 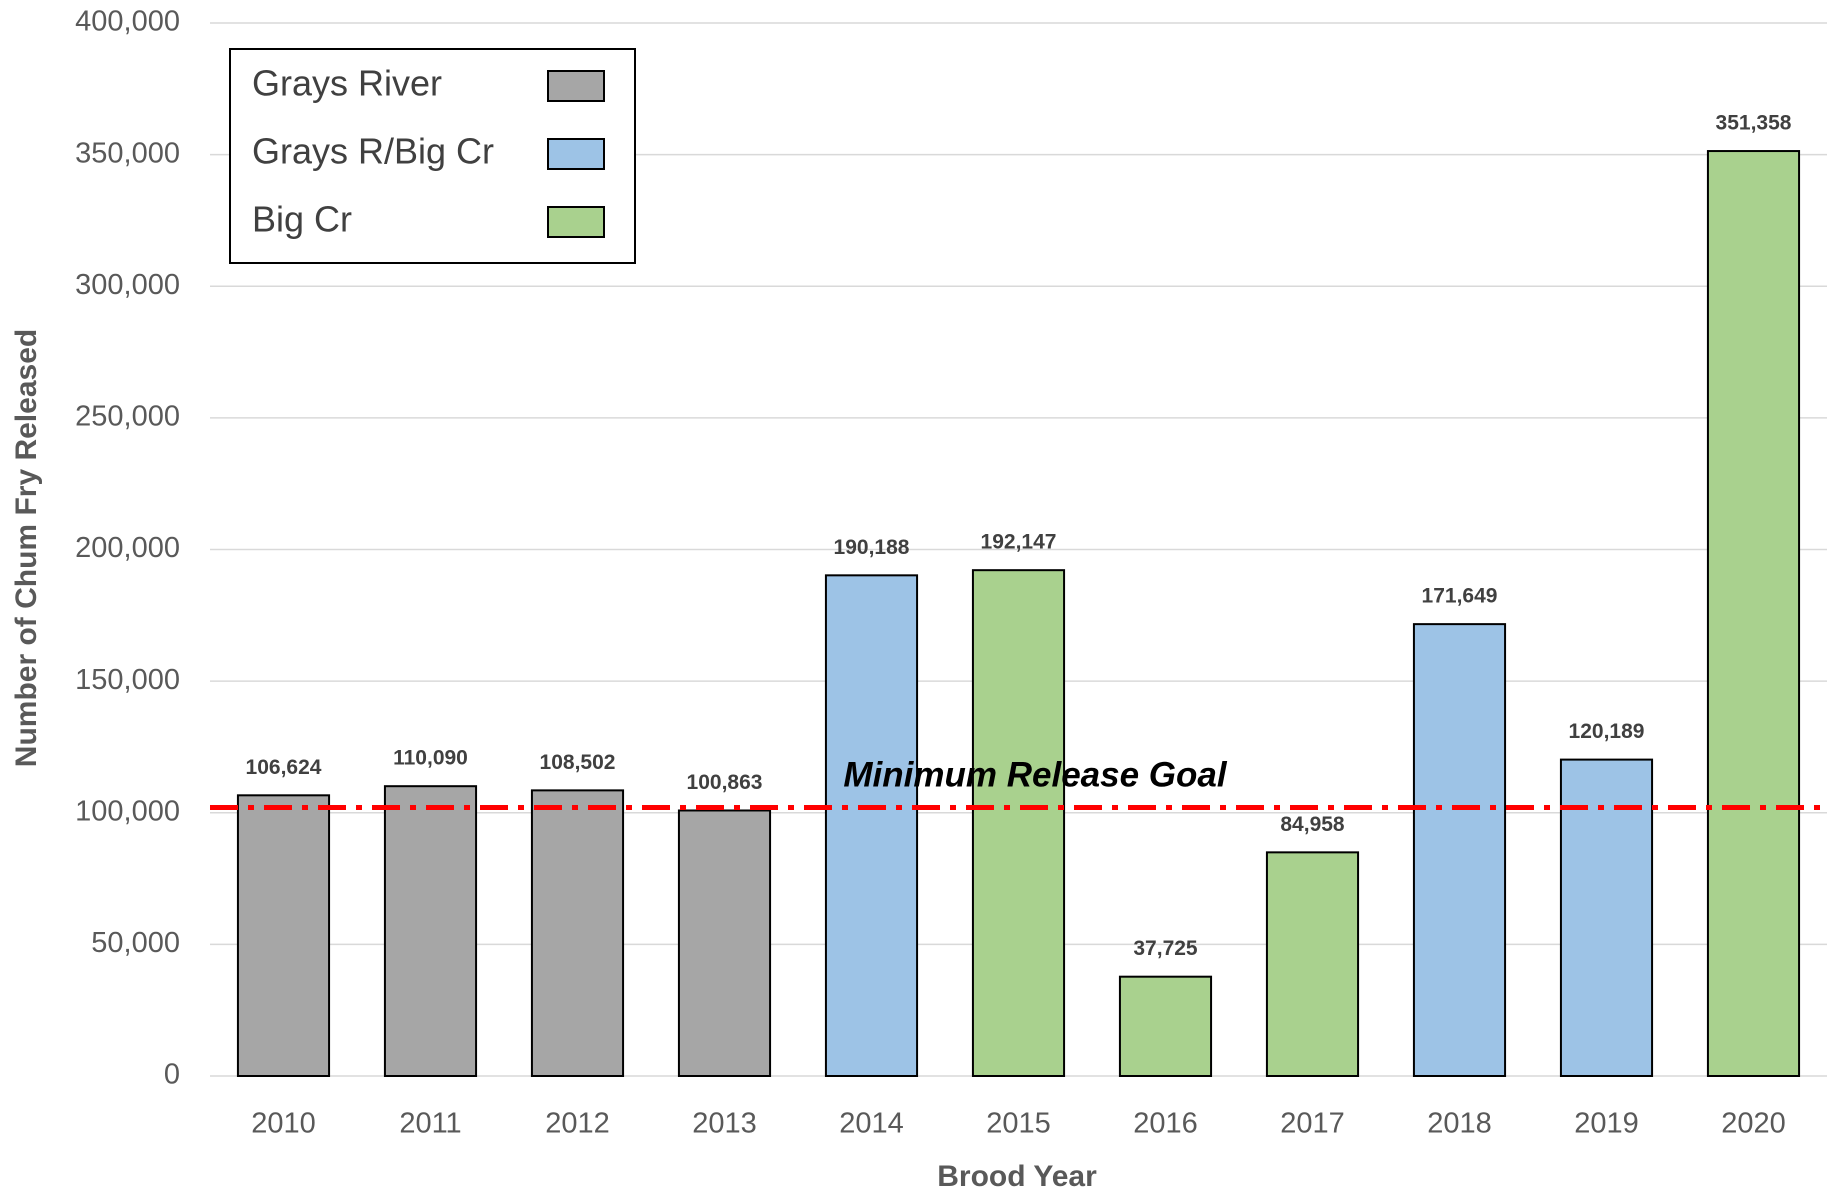 What do you see at coordinates (127, 811) in the screenshot?
I see `y-tick-label: 100,000` at bounding box center [127, 811].